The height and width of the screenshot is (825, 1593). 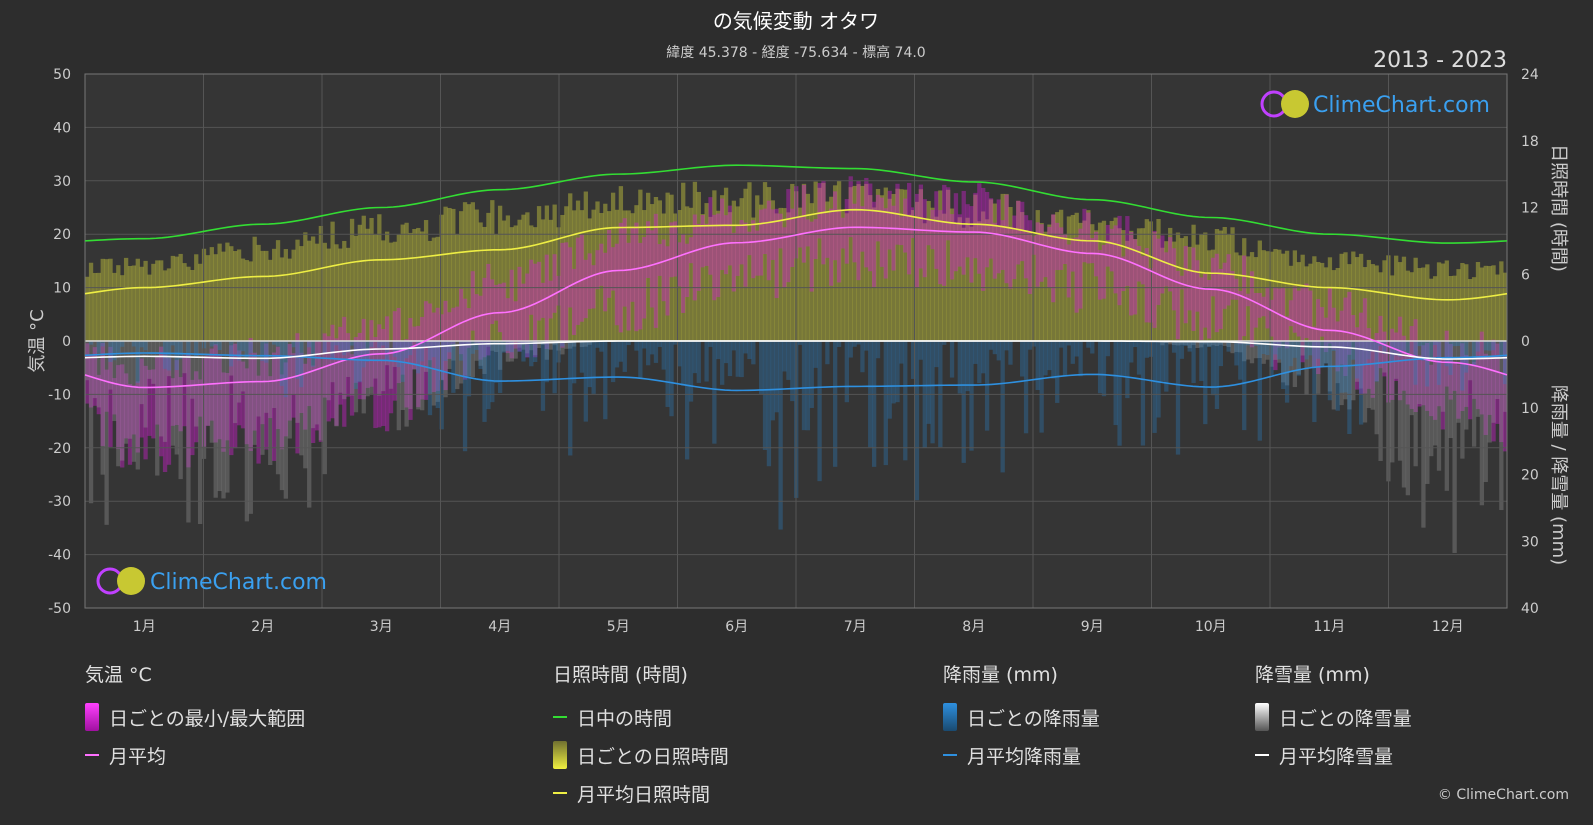 I want to click on legend-snow-avg-label: 月平均降雪量, so click(x=1336, y=756).